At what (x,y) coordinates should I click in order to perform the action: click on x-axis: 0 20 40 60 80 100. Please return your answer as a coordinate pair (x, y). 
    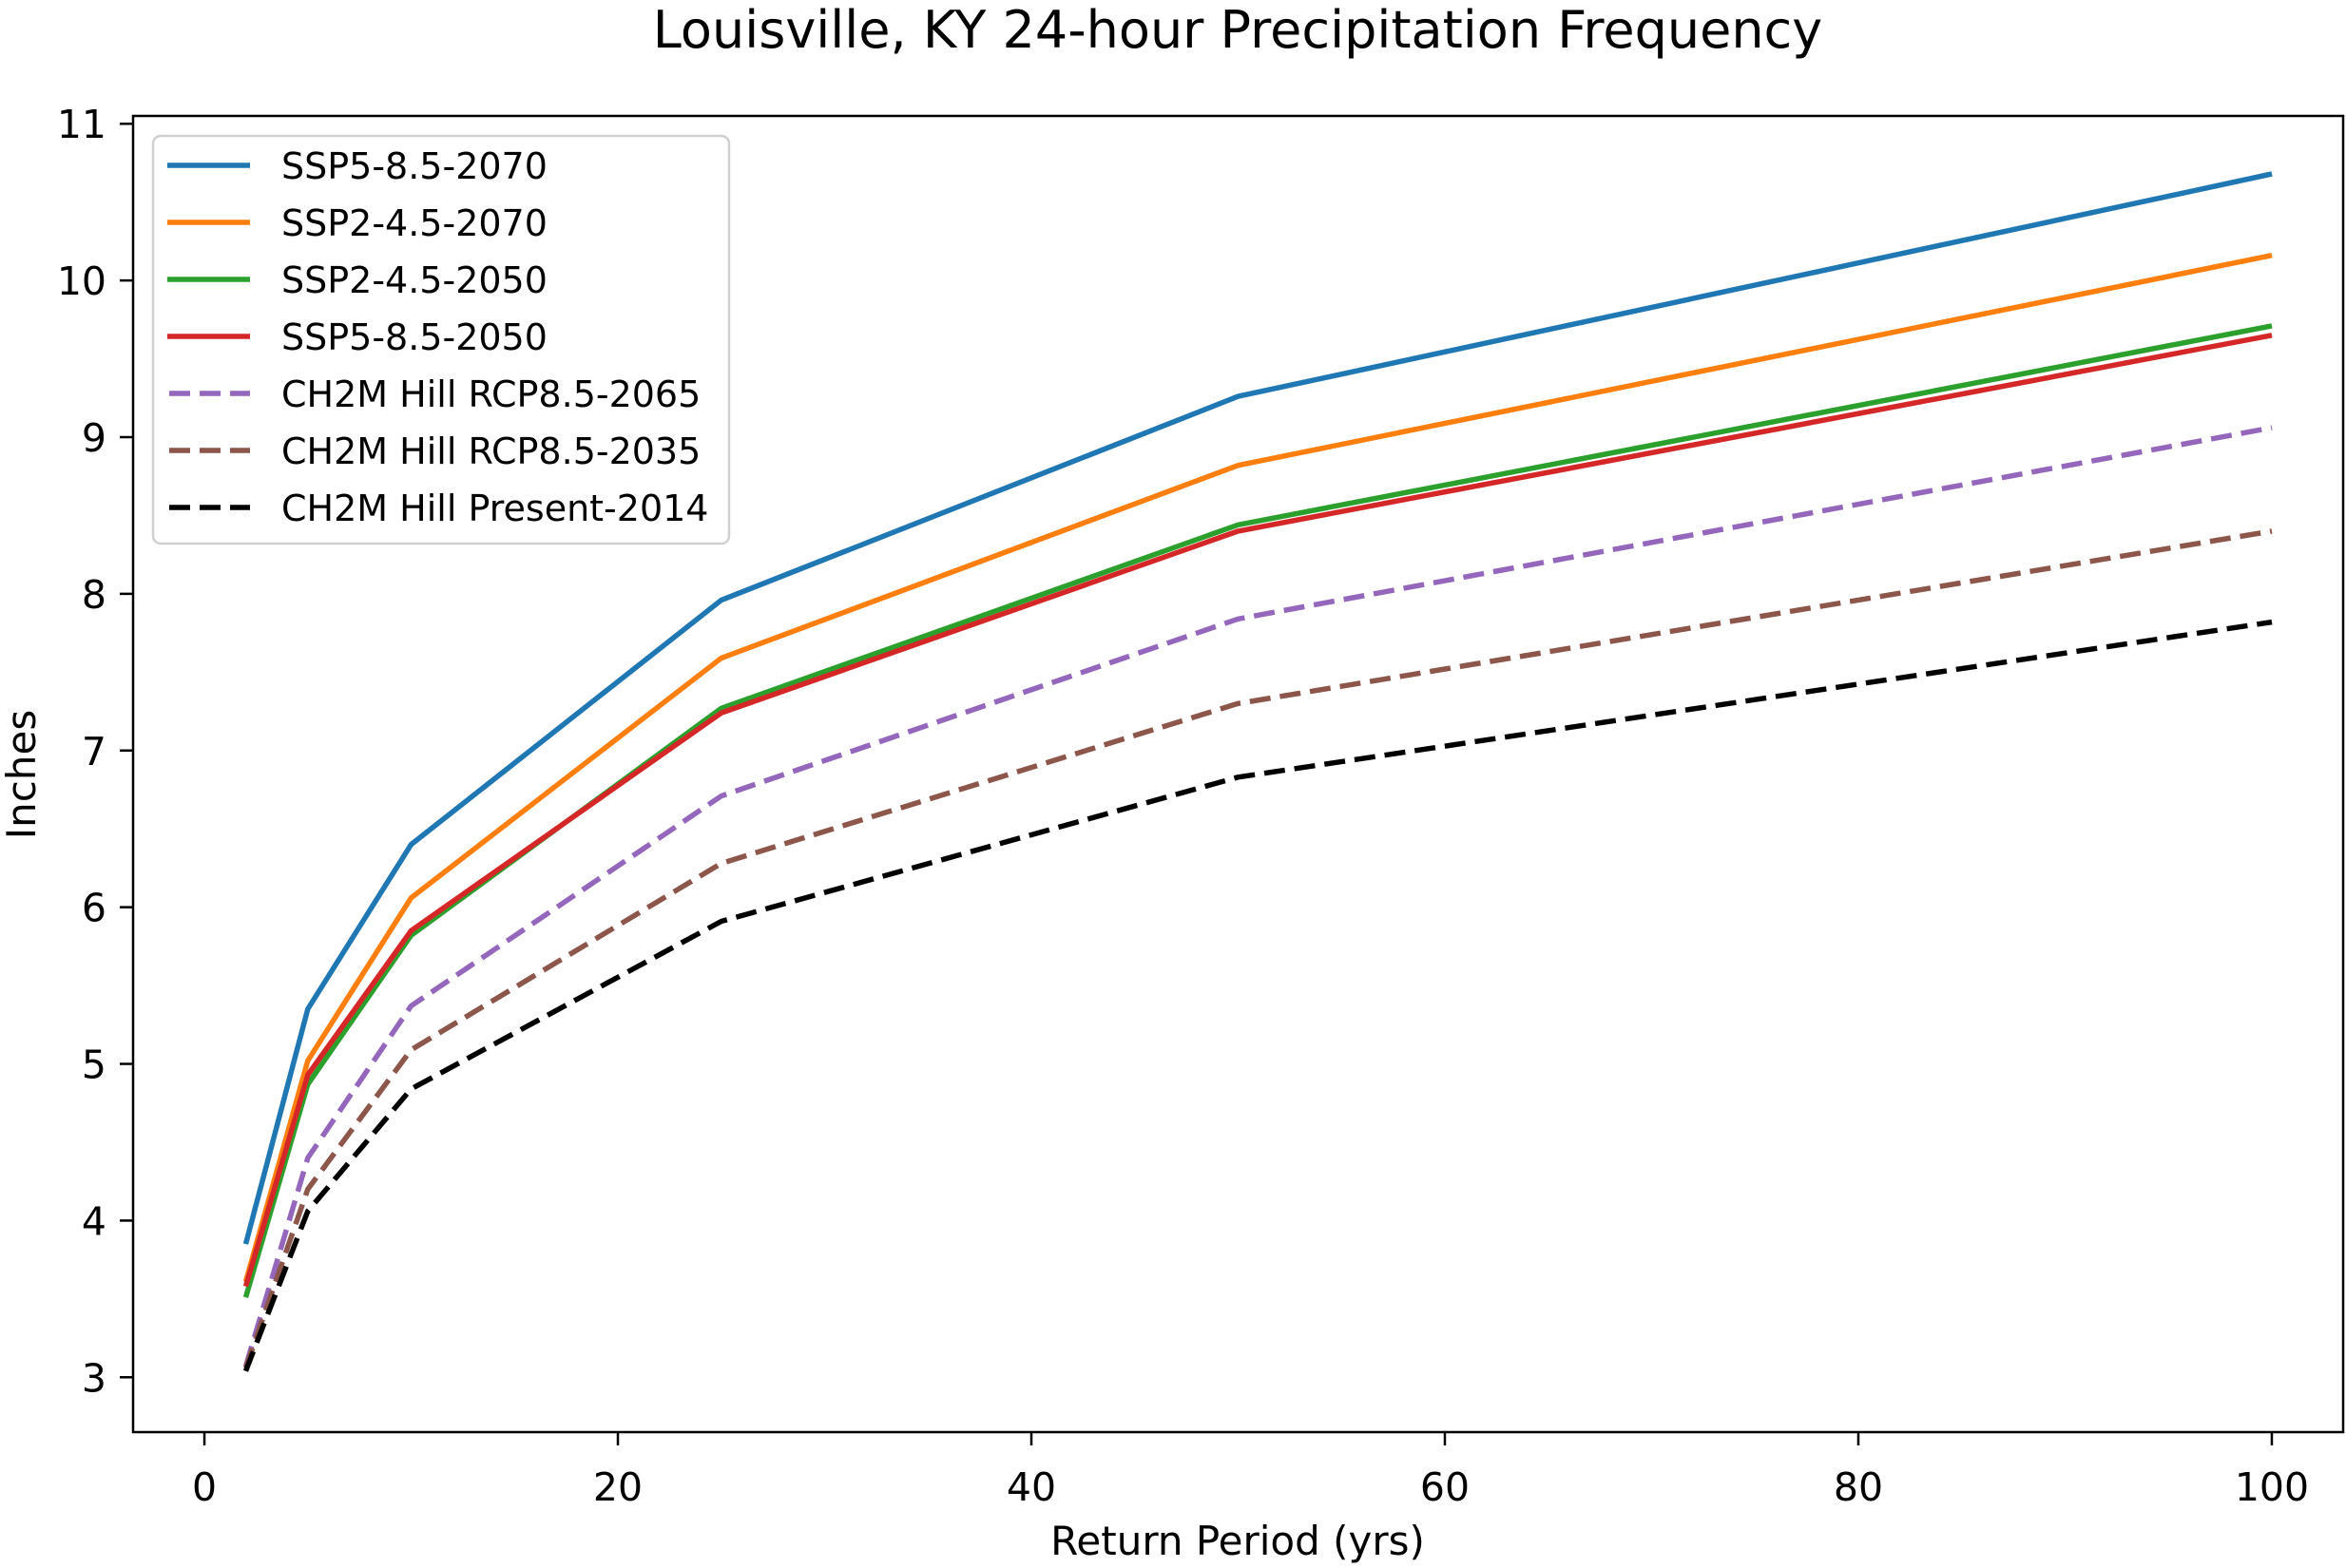
    Looking at the image, I should click on (1250, 1471).